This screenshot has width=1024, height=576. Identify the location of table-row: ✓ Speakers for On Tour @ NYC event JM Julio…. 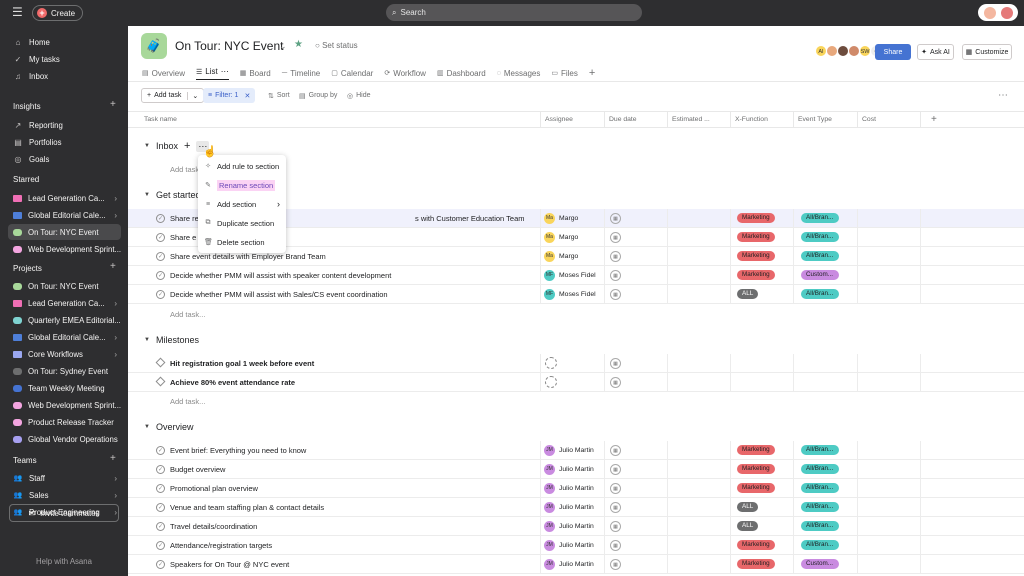
(576, 564).